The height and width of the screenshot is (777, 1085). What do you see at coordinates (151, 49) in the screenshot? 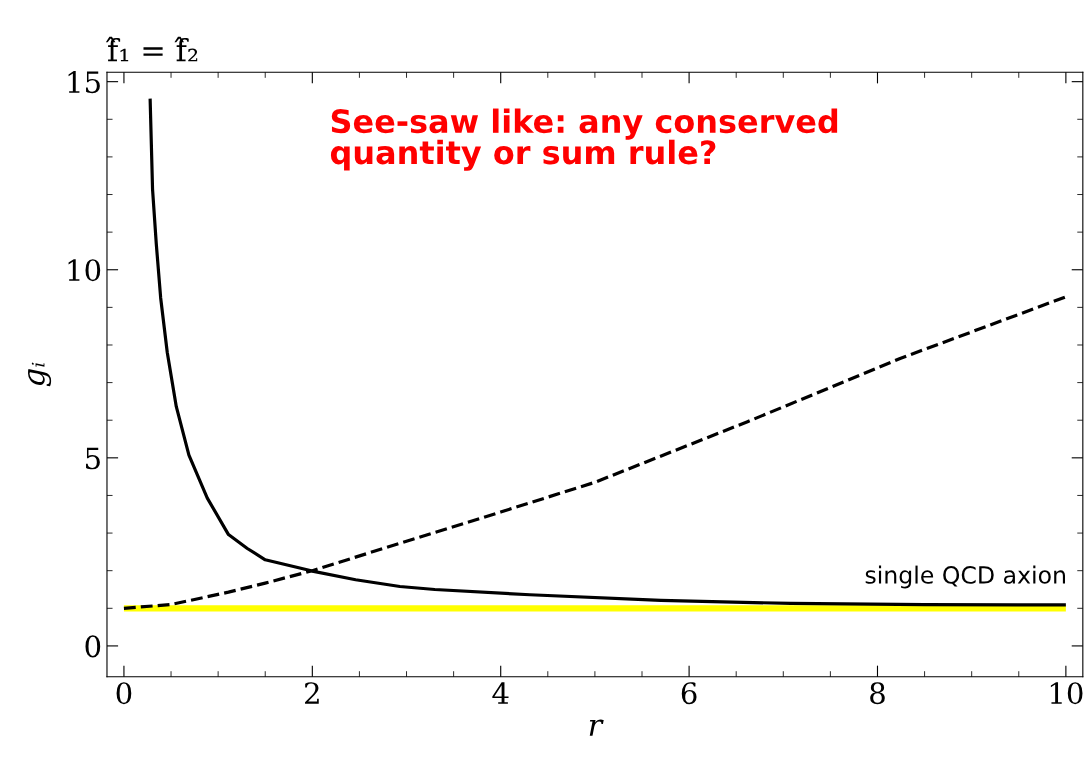
I see `chart-title: f̂₁ = f̂₂` at bounding box center [151, 49].